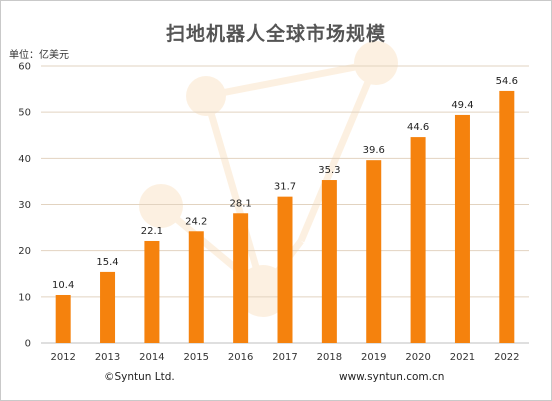 This screenshot has width=552, height=401. What do you see at coordinates (374, 150) in the screenshot?
I see `data-label: 39.6` at bounding box center [374, 150].